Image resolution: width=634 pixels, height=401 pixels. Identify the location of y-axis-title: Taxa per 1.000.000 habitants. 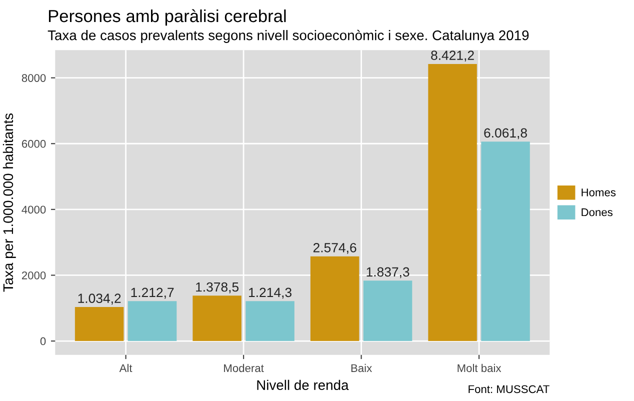
(9, 202).